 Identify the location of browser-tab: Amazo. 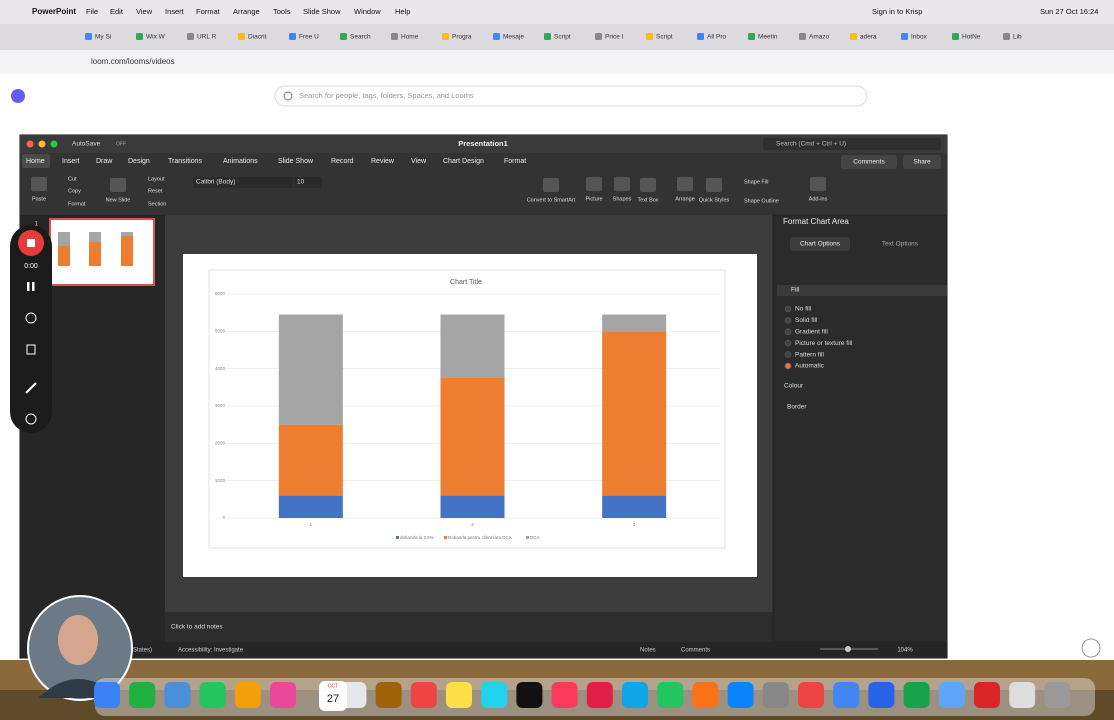
(819, 37).